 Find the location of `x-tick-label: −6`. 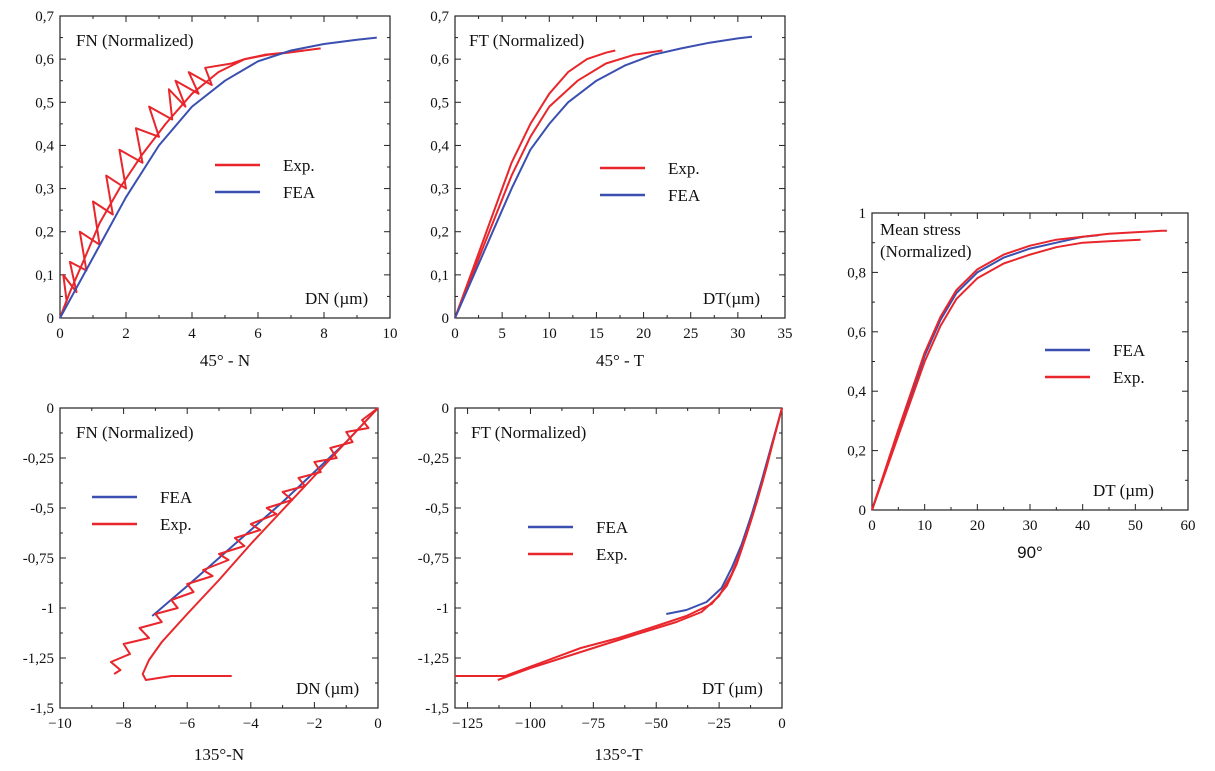

x-tick-label: −6 is located at coordinates (187, 724).